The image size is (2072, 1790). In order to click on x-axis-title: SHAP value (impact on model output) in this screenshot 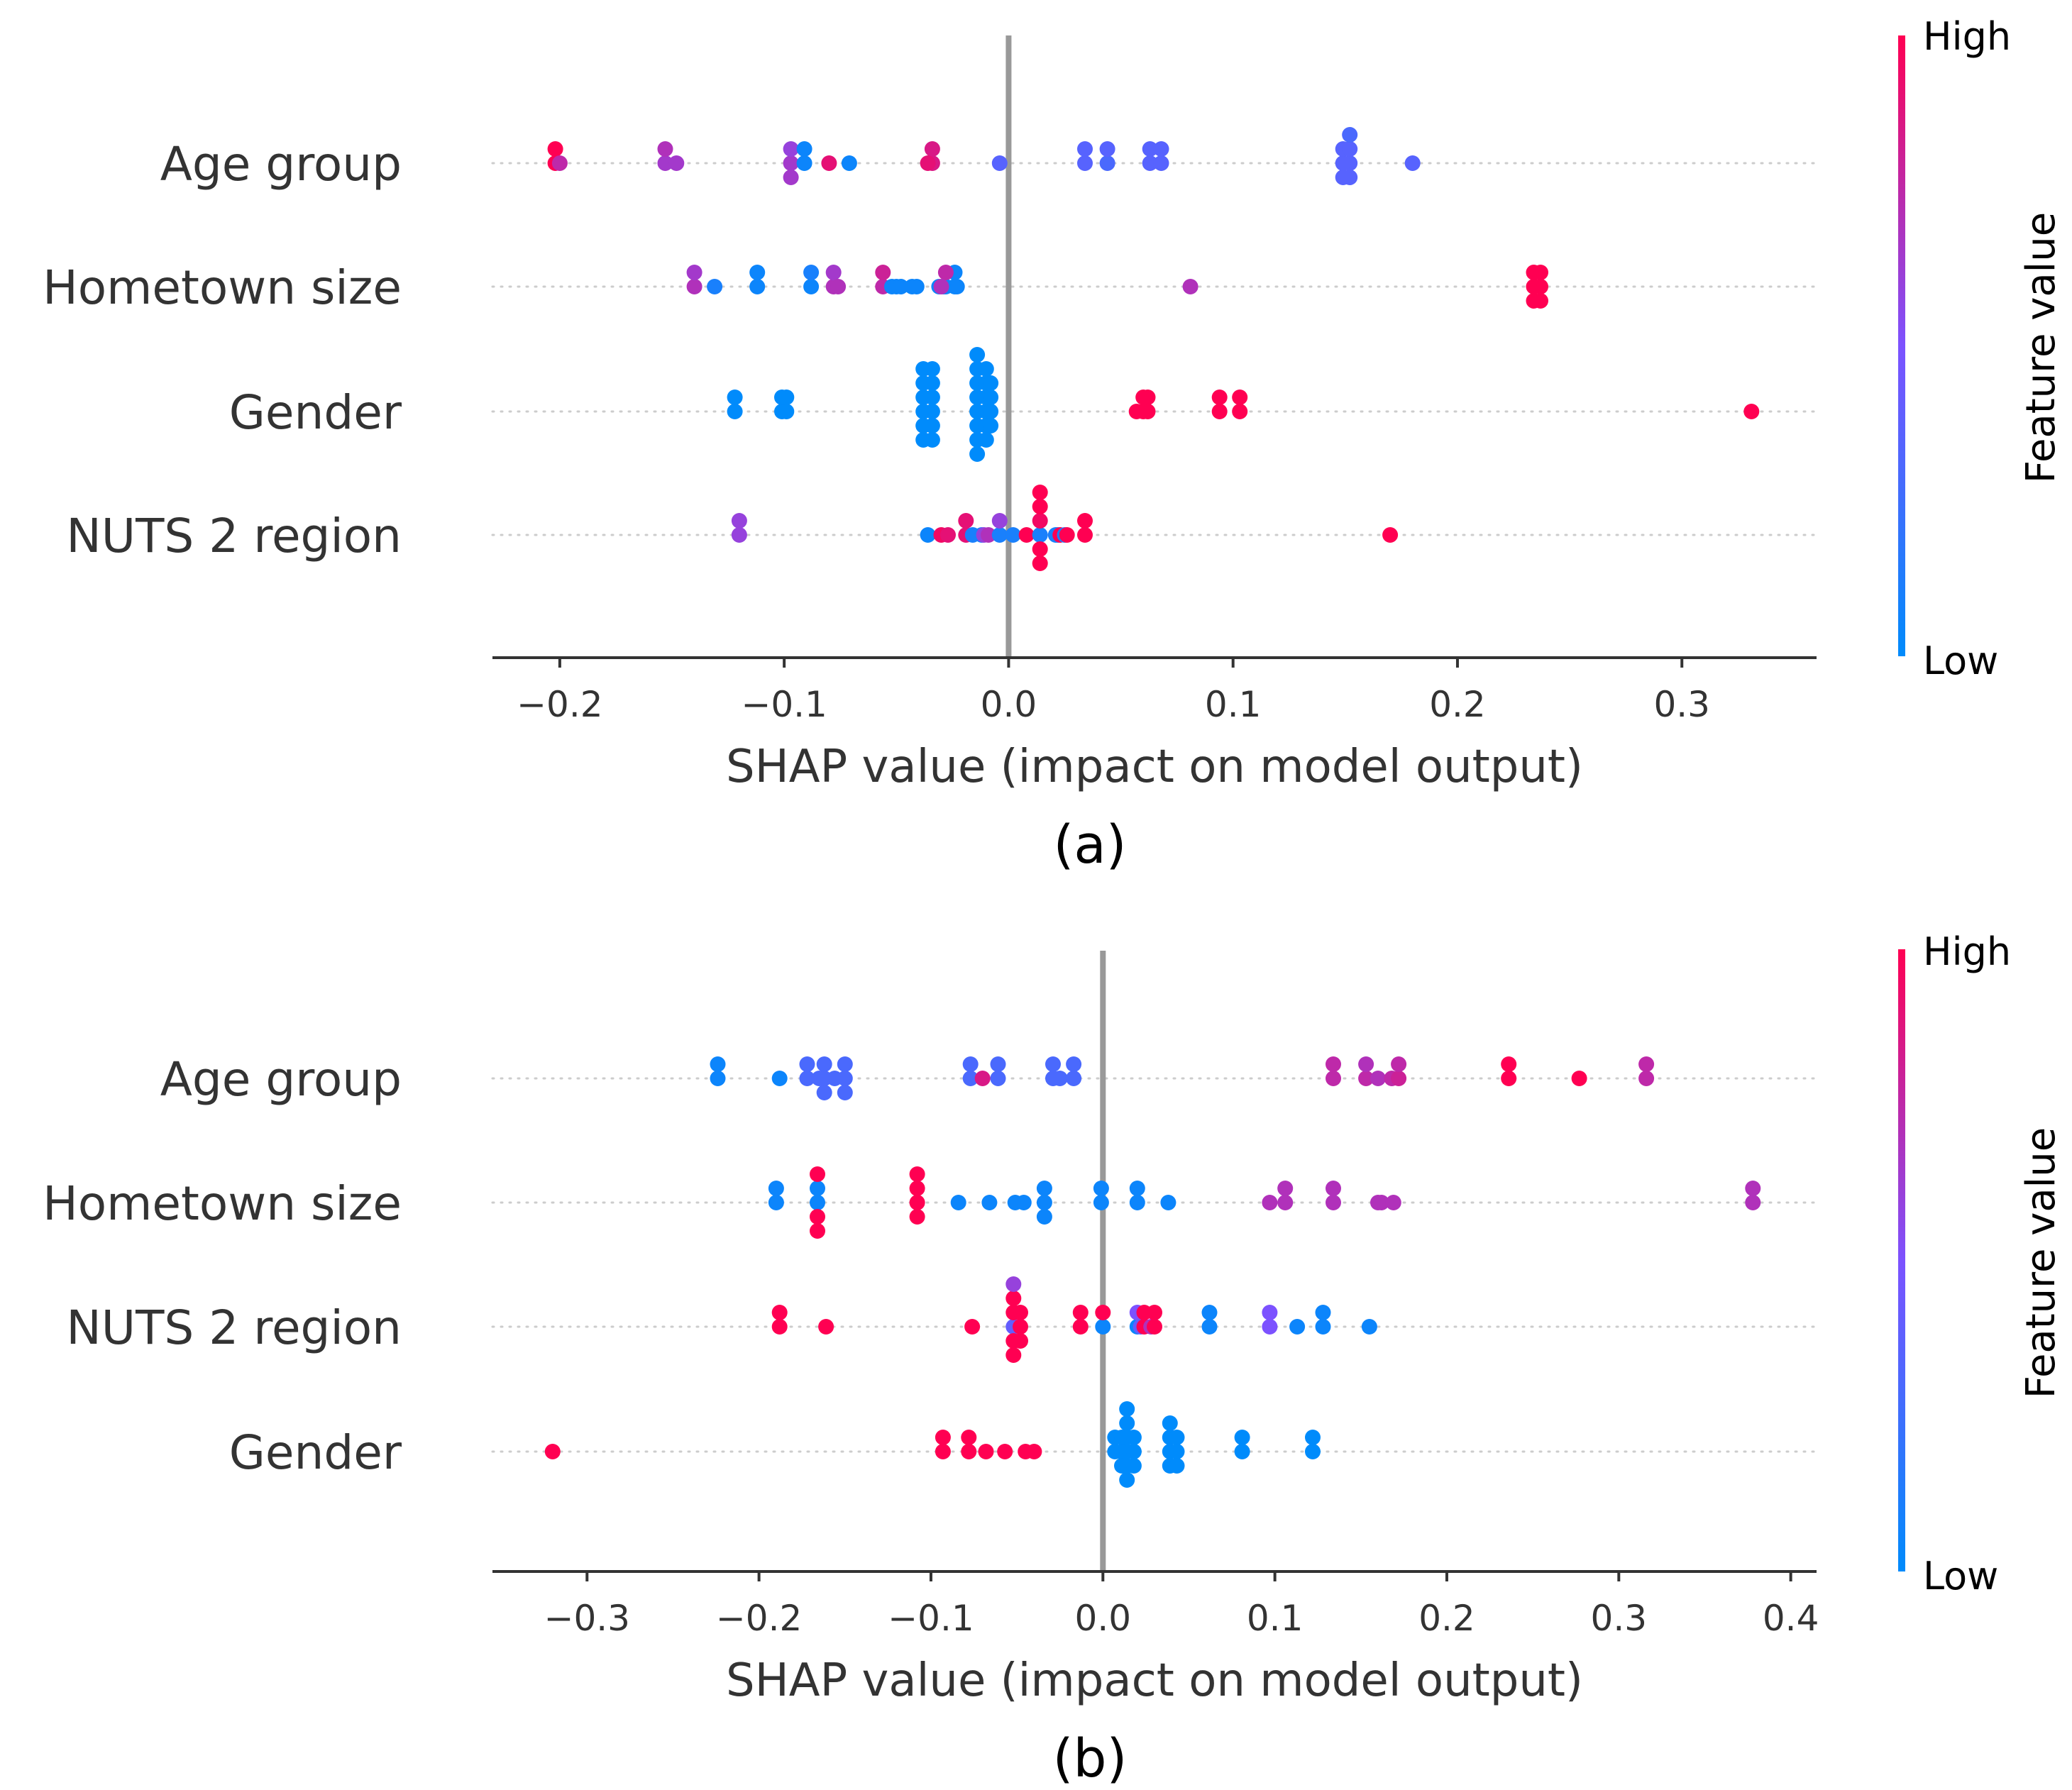, I will do `click(1154, 1681)`.